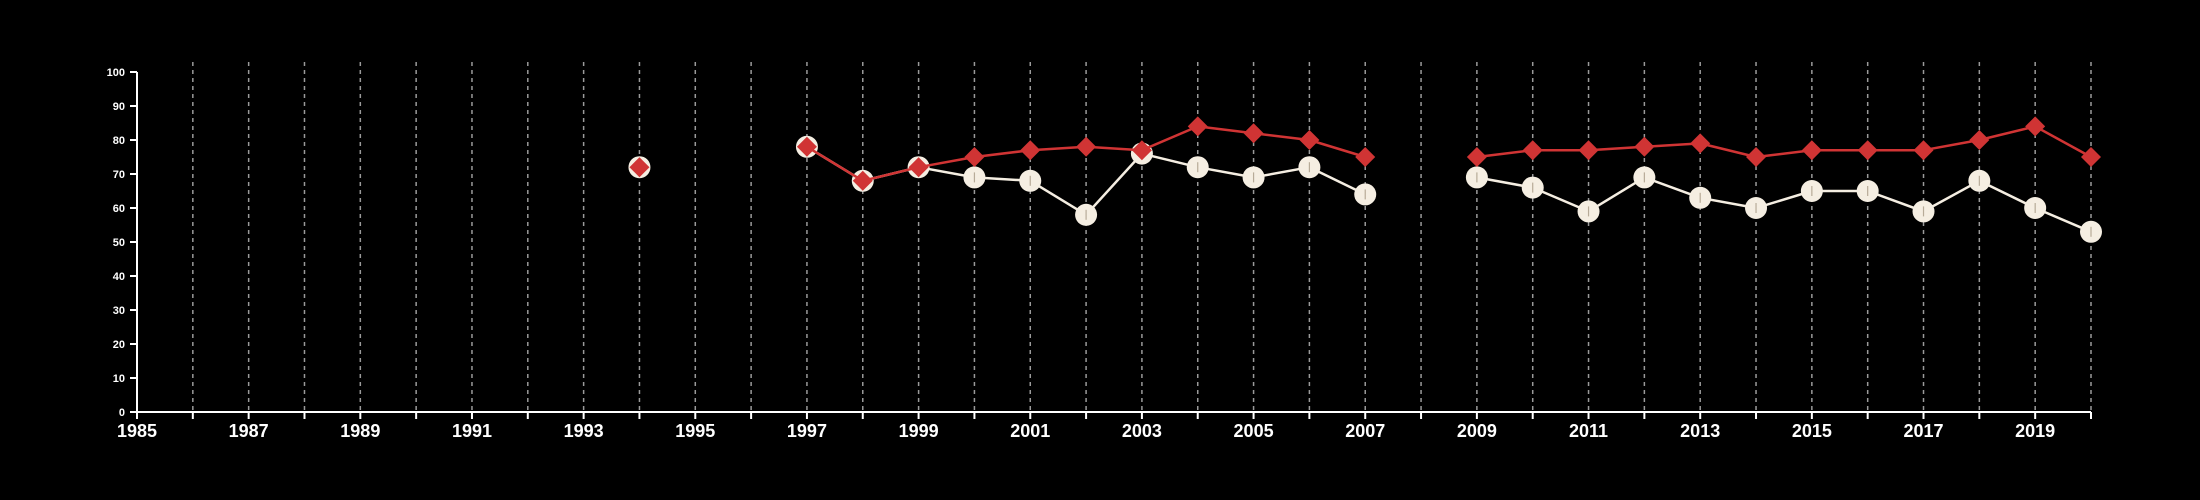 Image resolution: width=2200 pixels, height=500 pixels. Describe the element at coordinates (974, 157) in the screenshot. I see `series-1-point-2000` at that location.